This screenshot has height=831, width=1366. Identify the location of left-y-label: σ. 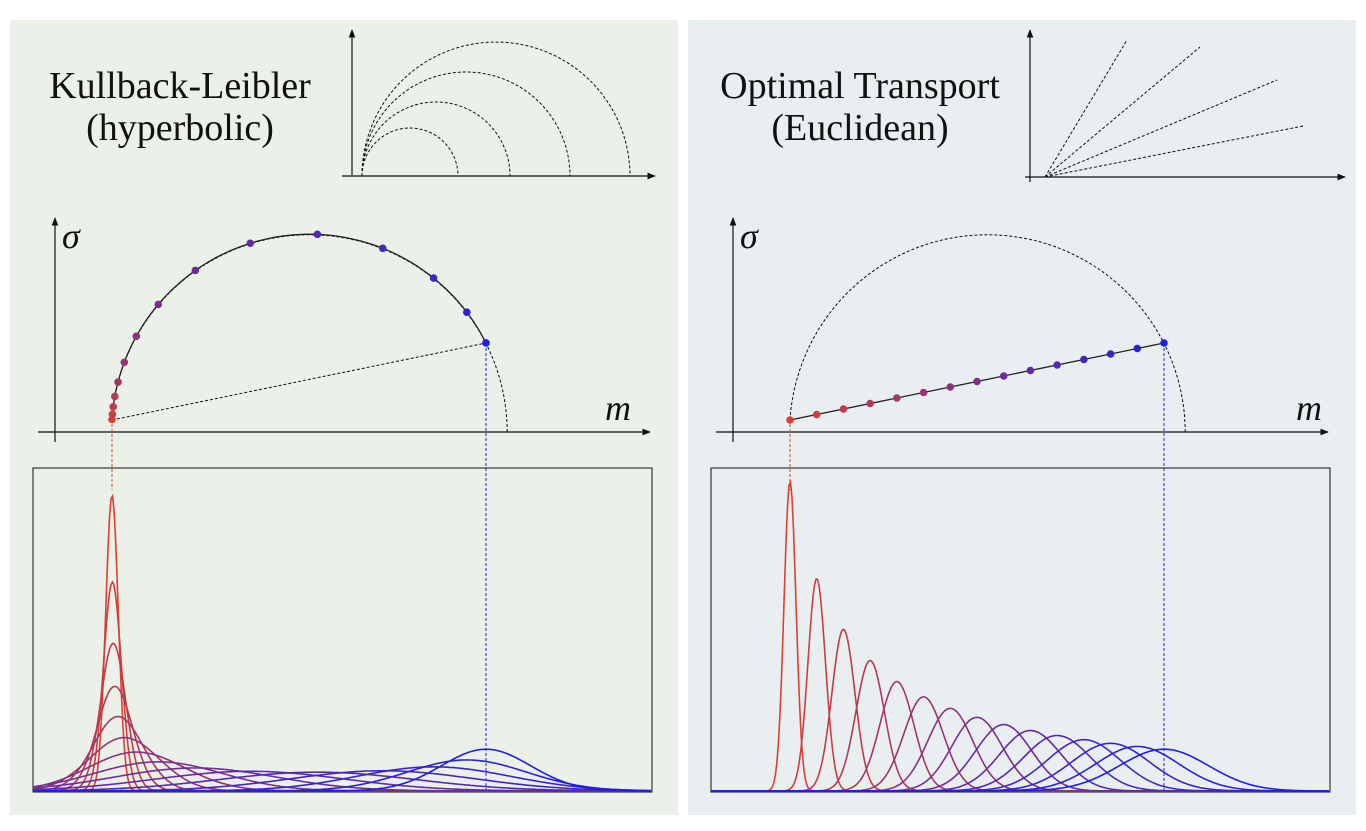
(71, 236).